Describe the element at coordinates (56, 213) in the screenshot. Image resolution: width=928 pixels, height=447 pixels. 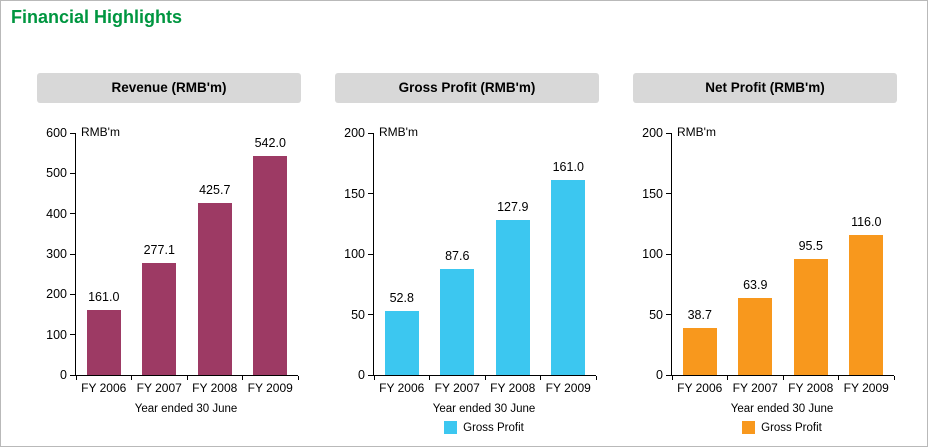
I see `y-axis-tick-label: 400` at that location.